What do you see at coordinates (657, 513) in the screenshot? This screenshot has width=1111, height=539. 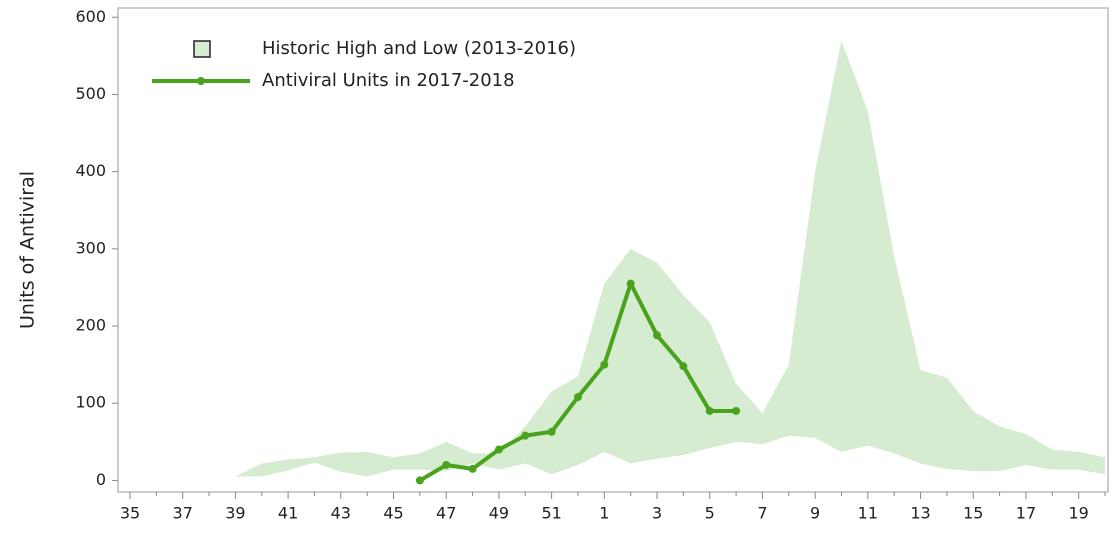 I see `x-tick-label: 3` at bounding box center [657, 513].